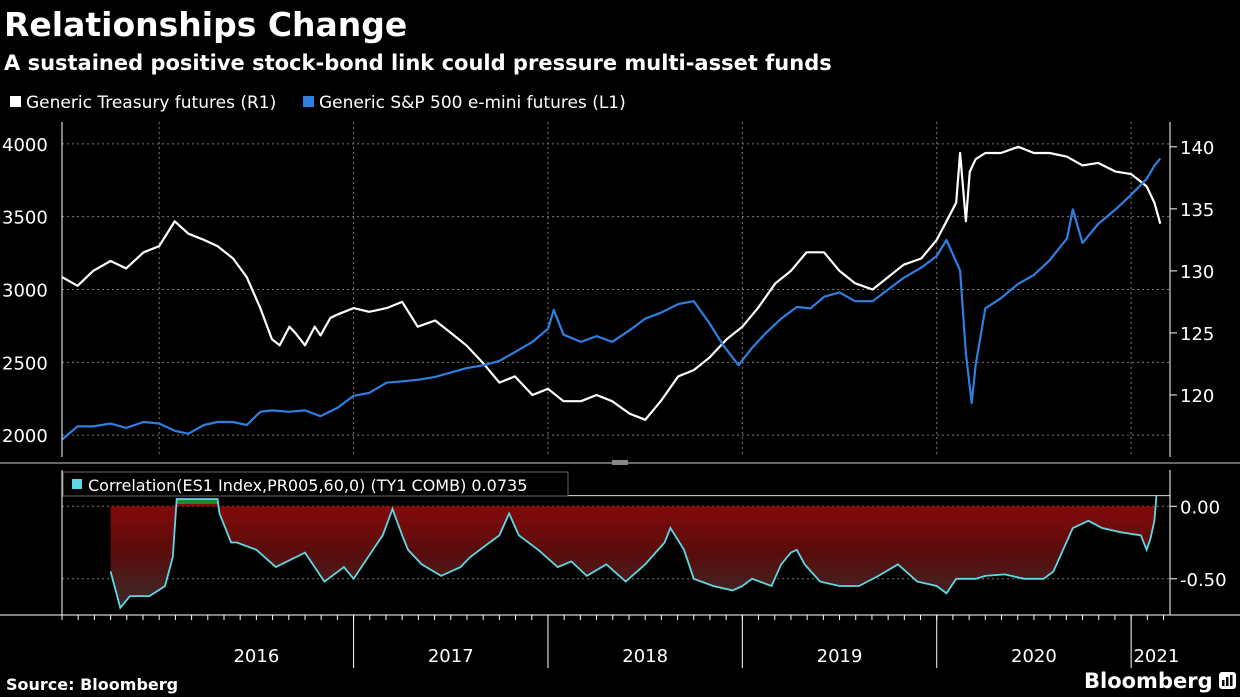 This screenshot has width=1240, height=697. Describe the element at coordinates (1156, 656) in the screenshot. I see `x-axis-year-label: 2021` at that location.